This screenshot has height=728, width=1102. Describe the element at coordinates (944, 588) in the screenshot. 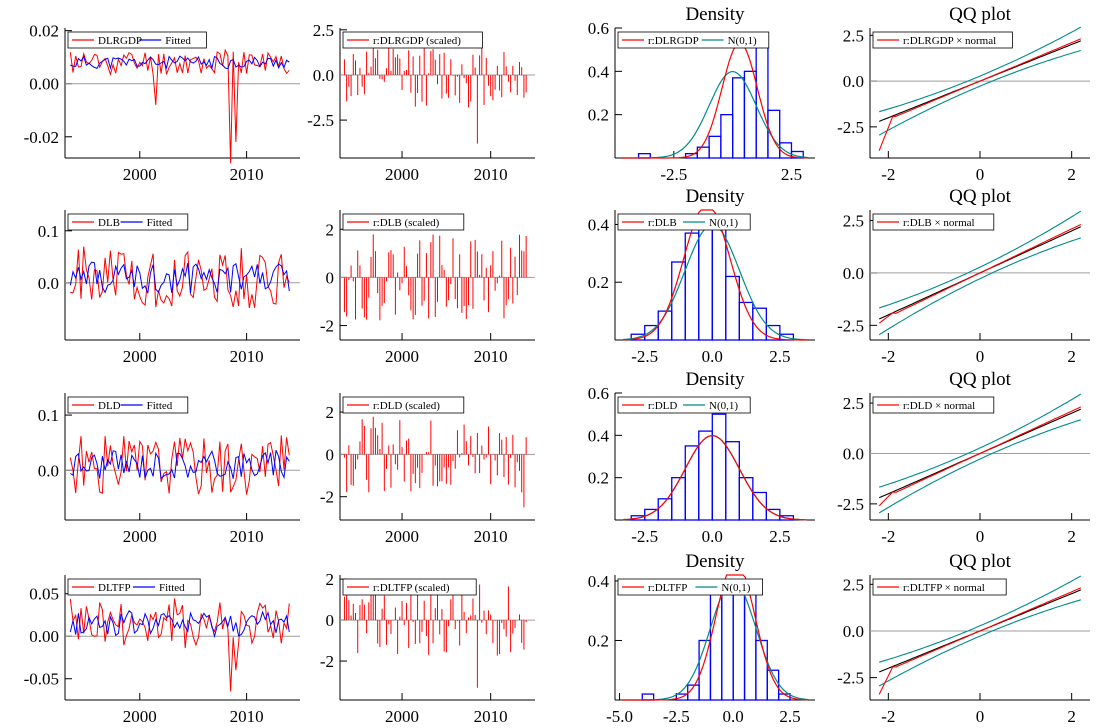

I see `legend-label: r:DLTFP × normal` at that location.